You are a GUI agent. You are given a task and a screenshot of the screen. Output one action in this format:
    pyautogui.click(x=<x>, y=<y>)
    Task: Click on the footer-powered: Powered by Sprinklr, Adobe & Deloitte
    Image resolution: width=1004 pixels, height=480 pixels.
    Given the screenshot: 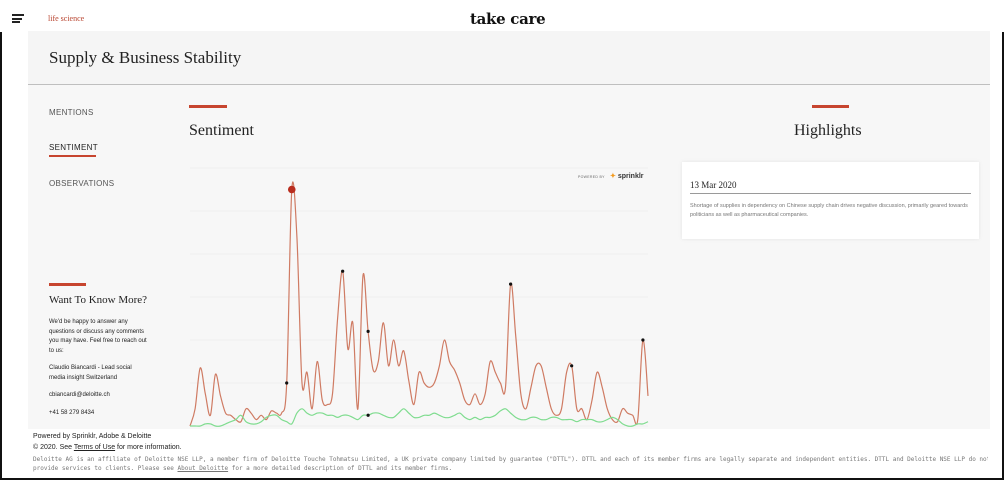 What is the action you would take?
    pyautogui.click(x=92, y=436)
    